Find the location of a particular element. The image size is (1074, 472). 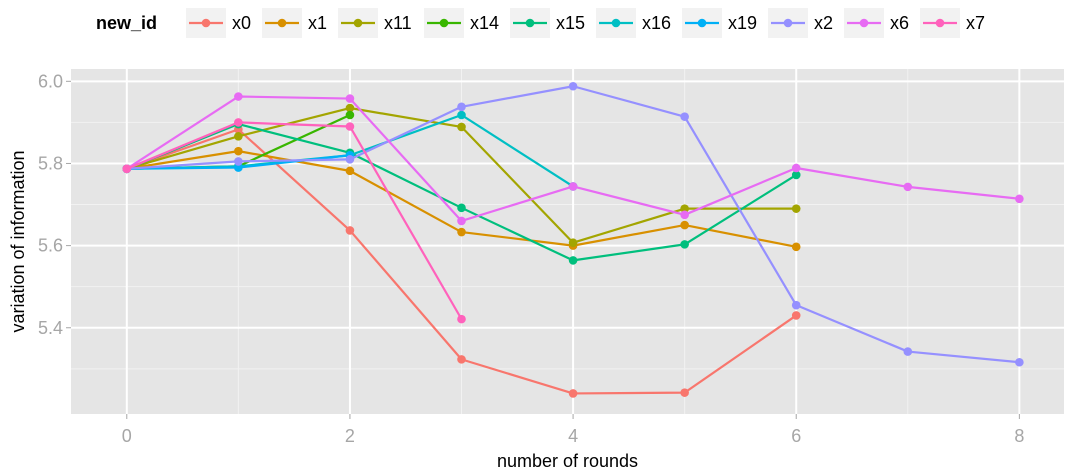

y-axis: 5.4 5.6 5.8 6.0 is located at coordinates (54, 204).